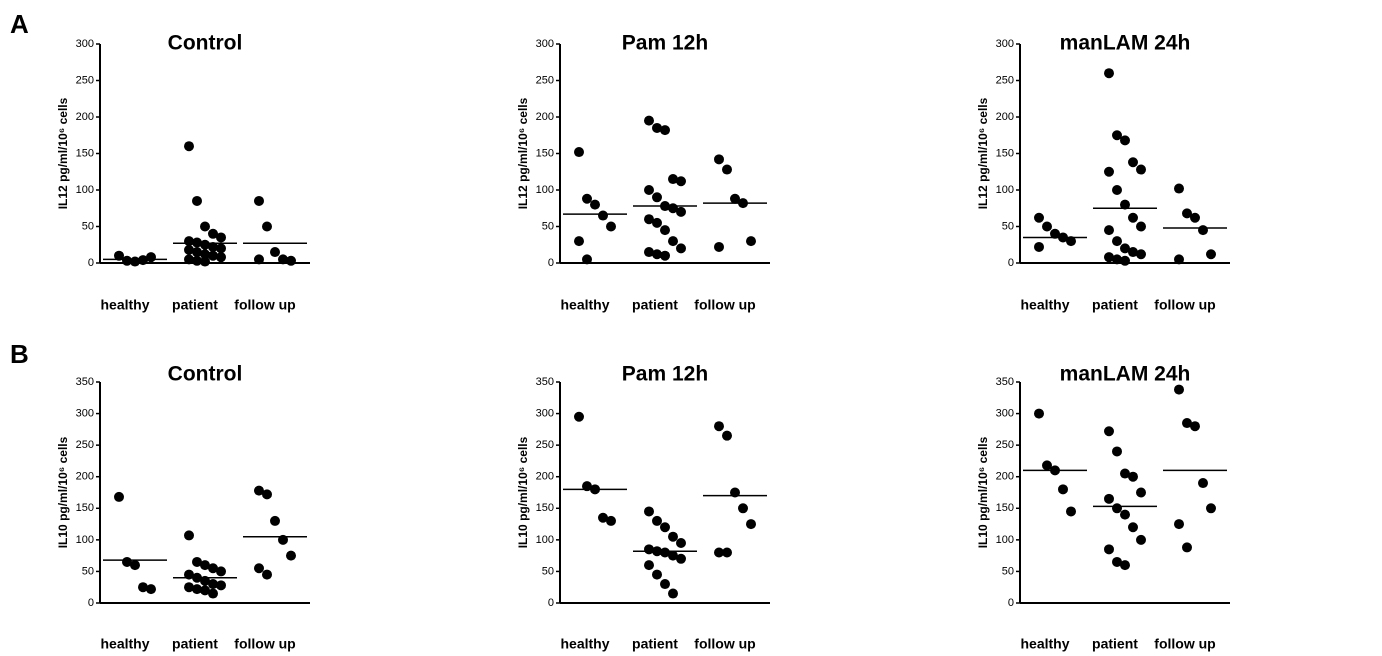 This screenshot has height=656, width=1382. I want to click on chart-title: manLAM 24h, so click(1125, 374).